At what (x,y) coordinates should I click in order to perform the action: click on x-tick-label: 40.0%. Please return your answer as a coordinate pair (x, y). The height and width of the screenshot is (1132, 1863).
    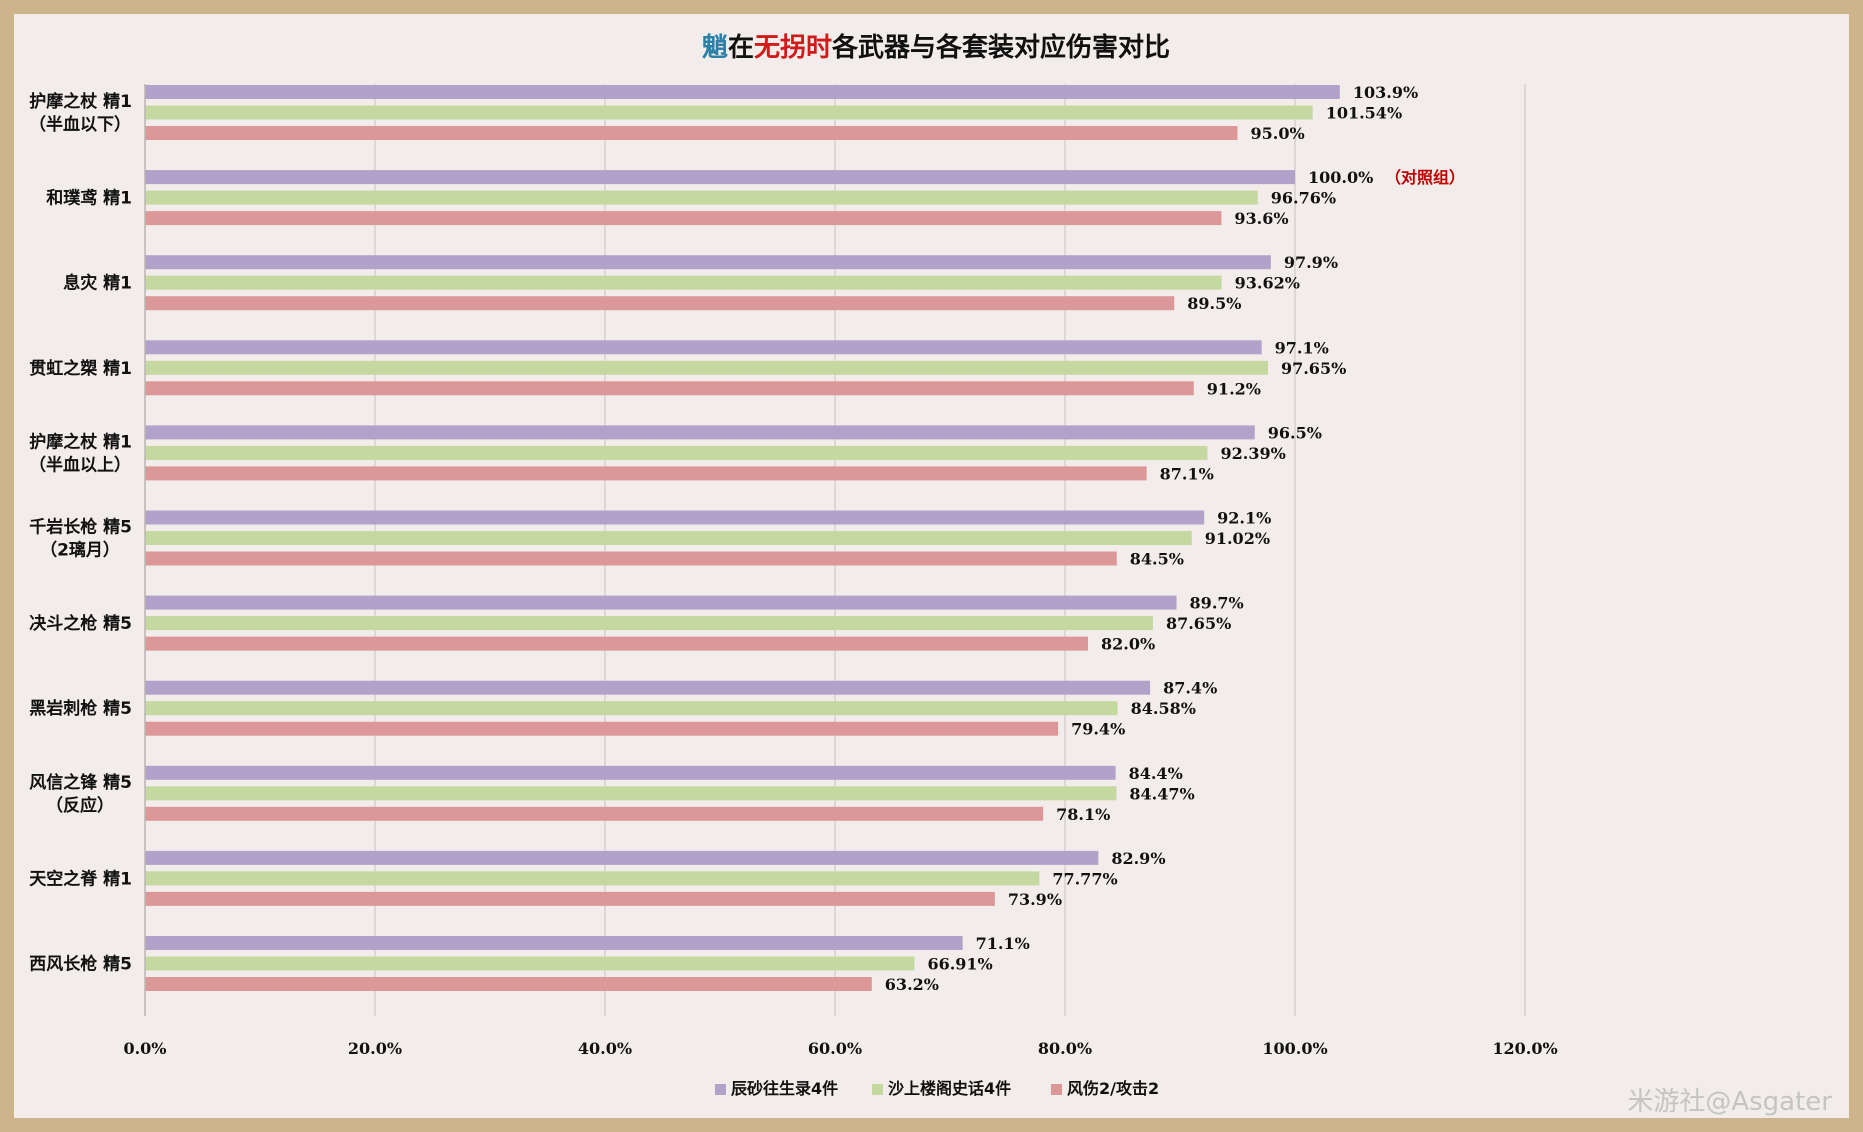
    Looking at the image, I should click on (605, 1048).